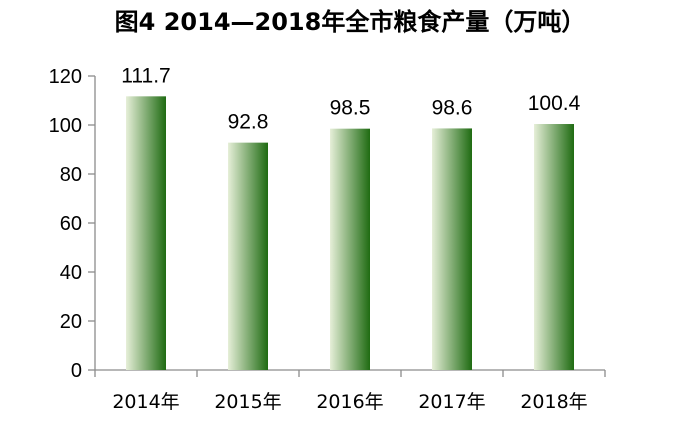 The height and width of the screenshot is (429, 700). What do you see at coordinates (451, 402) in the screenshot?
I see `x-category-label: 2017年` at bounding box center [451, 402].